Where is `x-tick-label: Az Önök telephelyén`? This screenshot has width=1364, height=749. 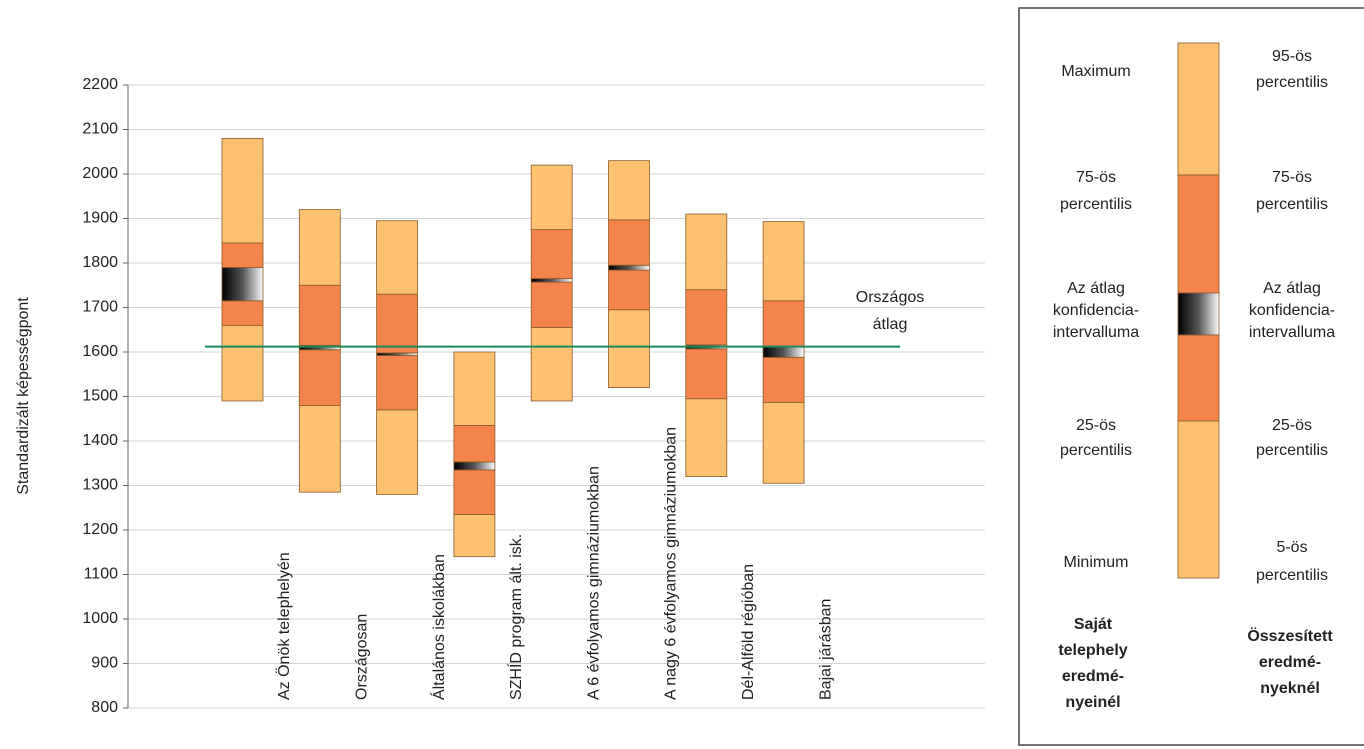
x-tick-label: Az Önök telephelyén is located at coordinates (284, 626).